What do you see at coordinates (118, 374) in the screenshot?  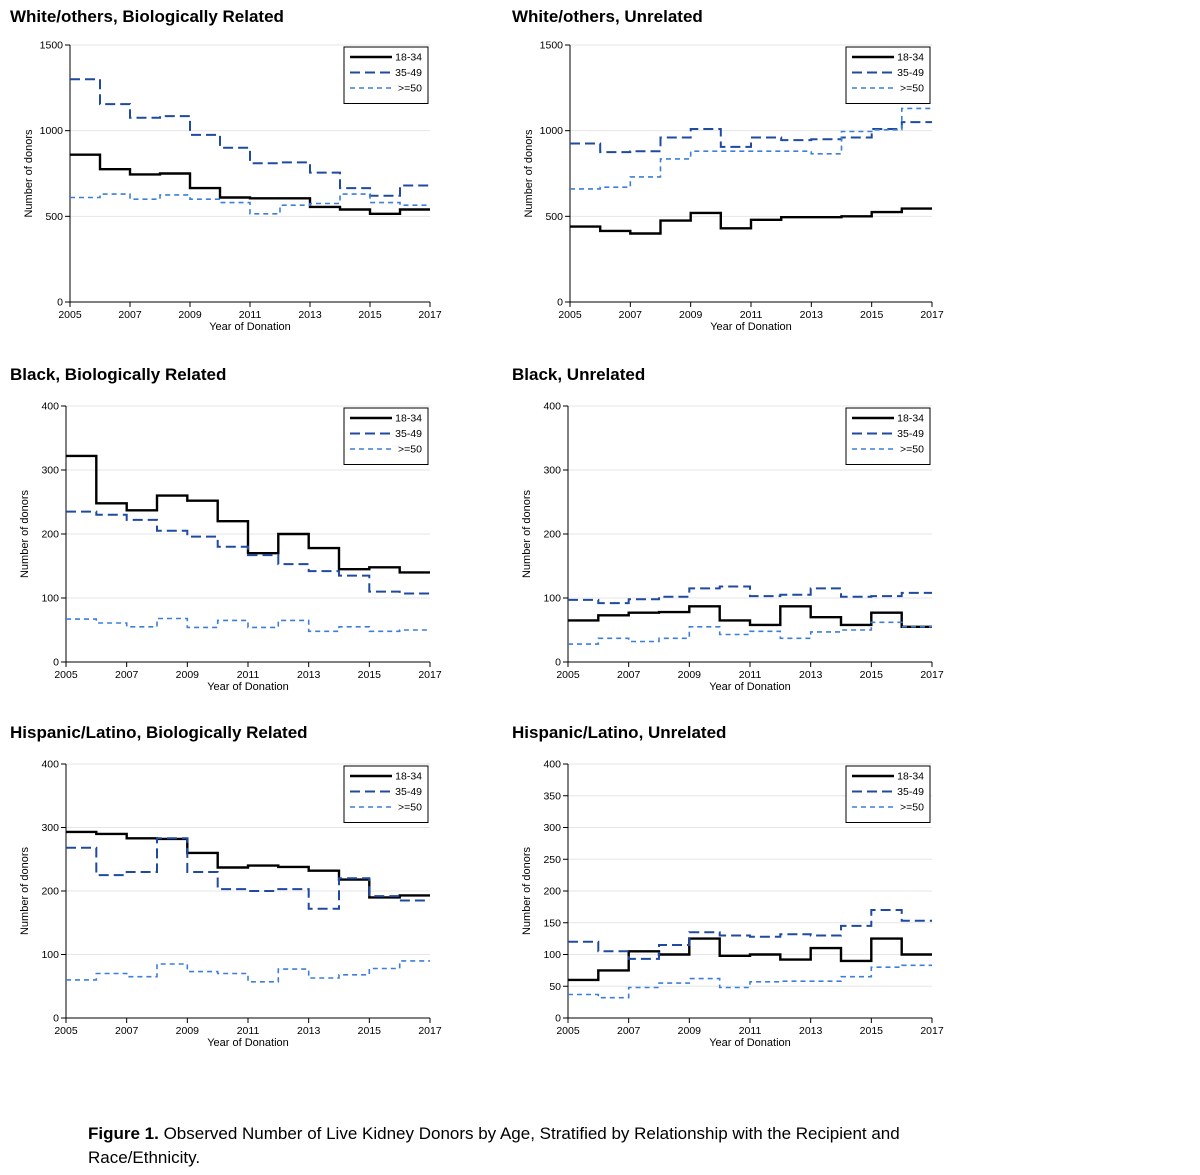 I see `panel-title-black-related: Black, Biologically Related` at bounding box center [118, 374].